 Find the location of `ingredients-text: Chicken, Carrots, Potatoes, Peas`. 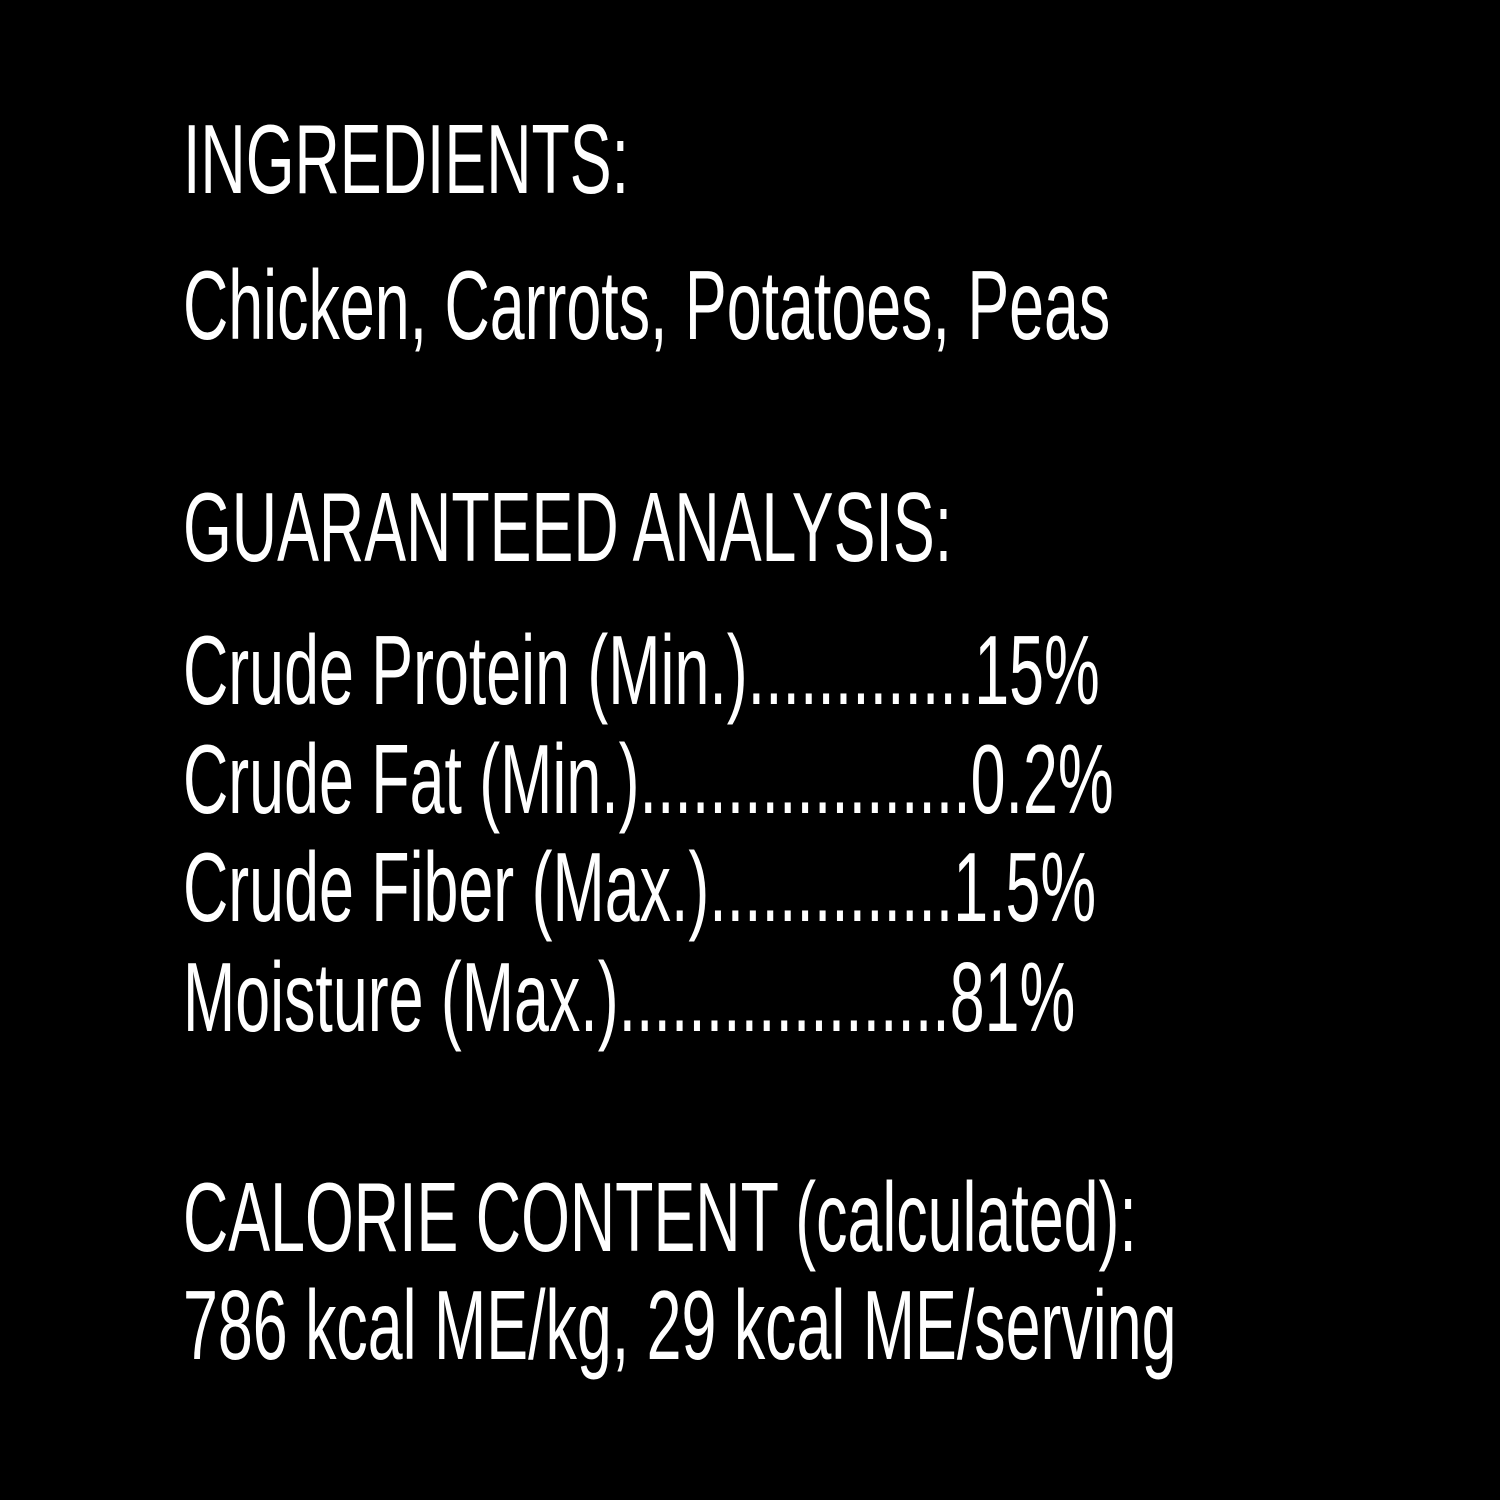

ingredients-text: Chicken, Carrots, Potatoes, Peas is located at coordinates (647, 305).